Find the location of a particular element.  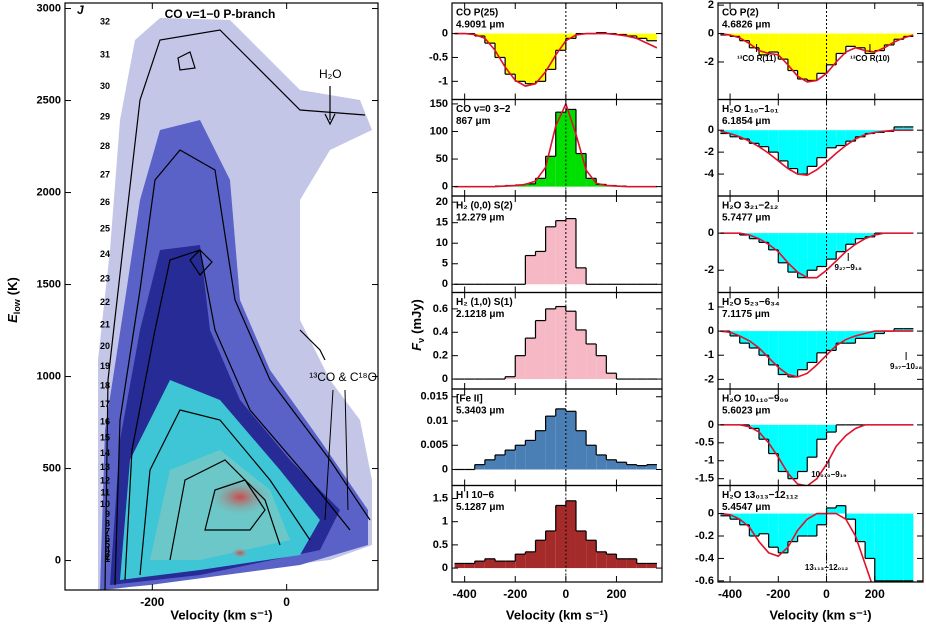

y-tick-label: 2500 is located at coordinates (49, 100).